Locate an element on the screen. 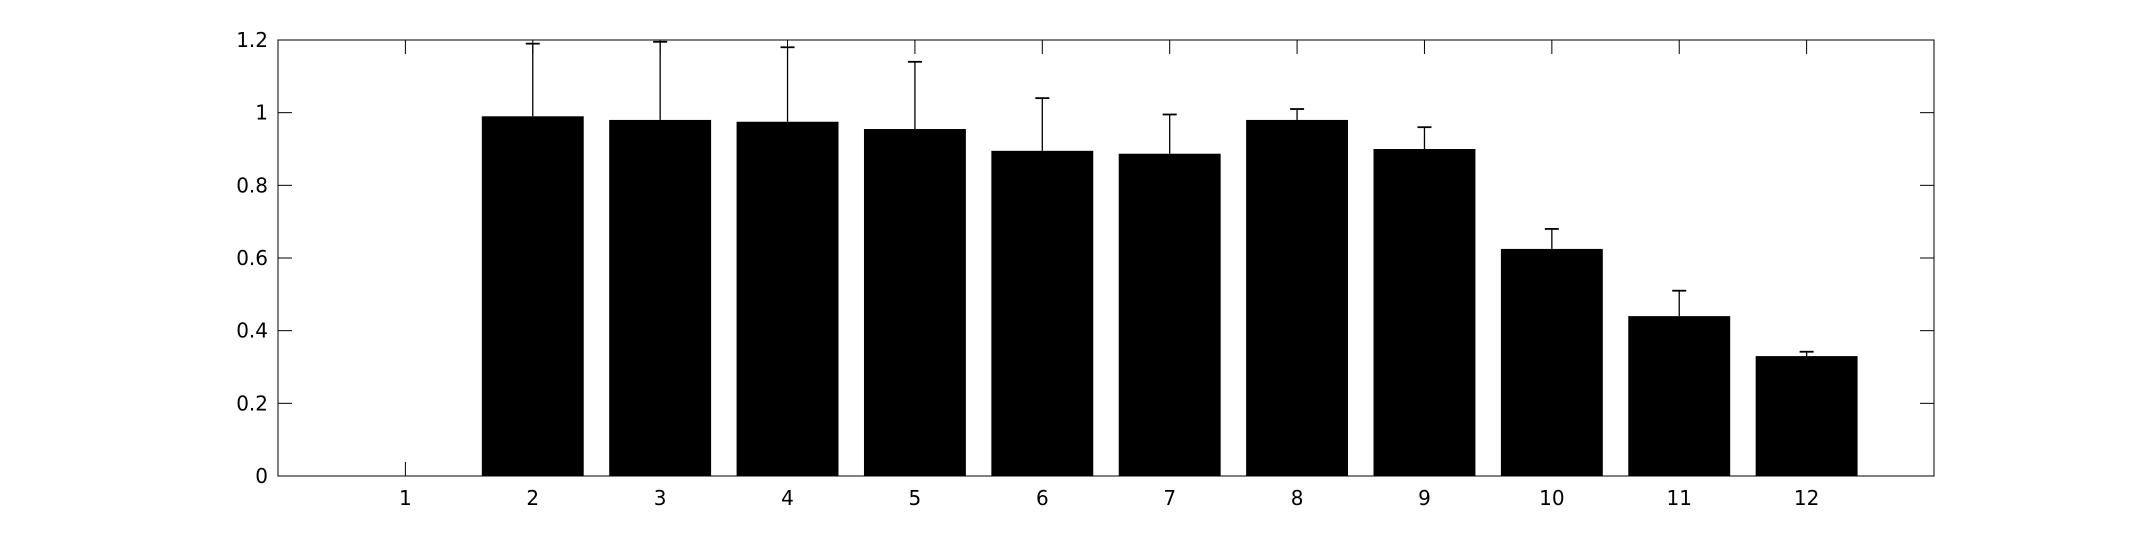 The height and width of the screenshot is (533, 2133). x-tick-label: 1 is located at coordinates (405, 498).